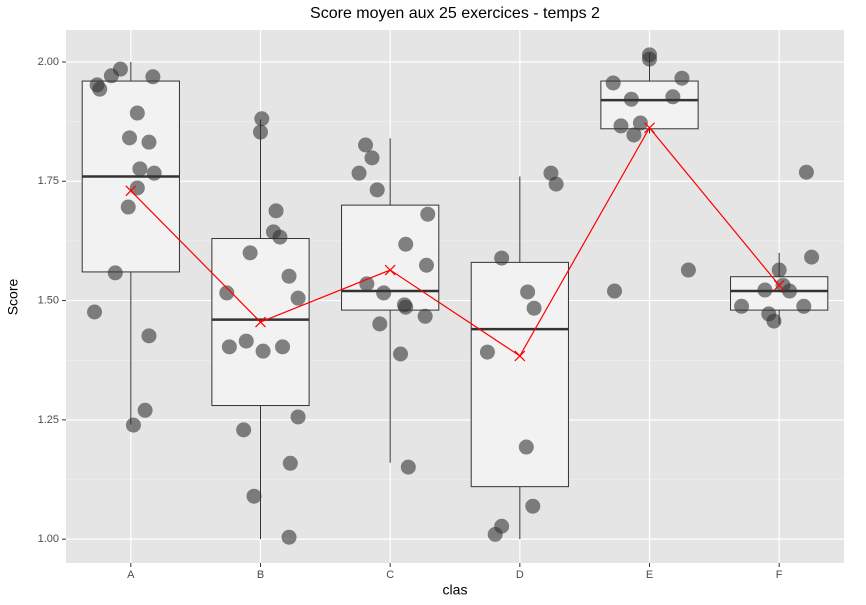 The image size is (866, 605). What do you see at coordinates (455, 590) in the screenshot?
I see `x-axis-title: clas` at bounding box center [455, 590].